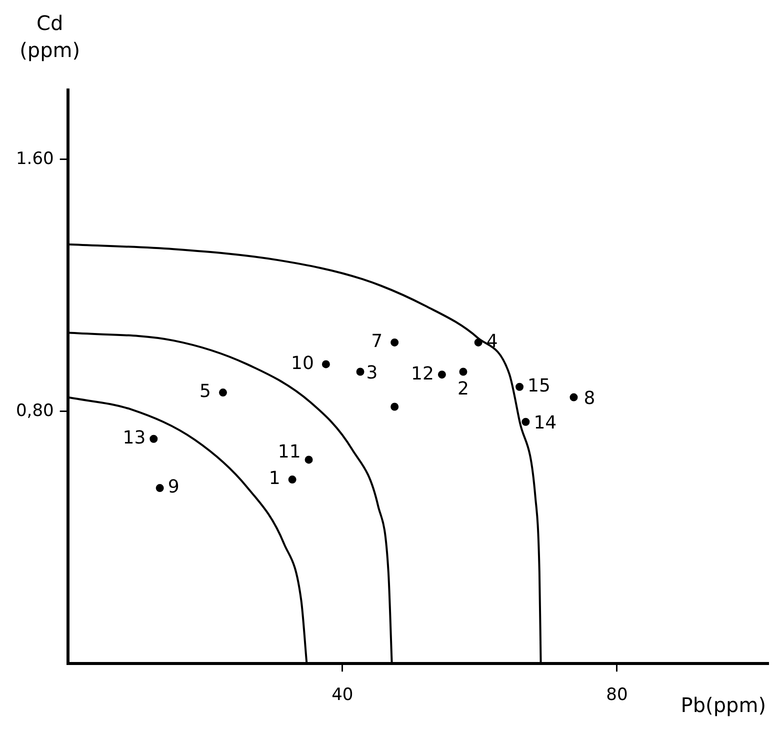 The height and width of the screenshot is (740, 773). What do you see at coordinates (205, 391) in the screenshot?
I see `annotation: 5` at bounding box center [205, 391].